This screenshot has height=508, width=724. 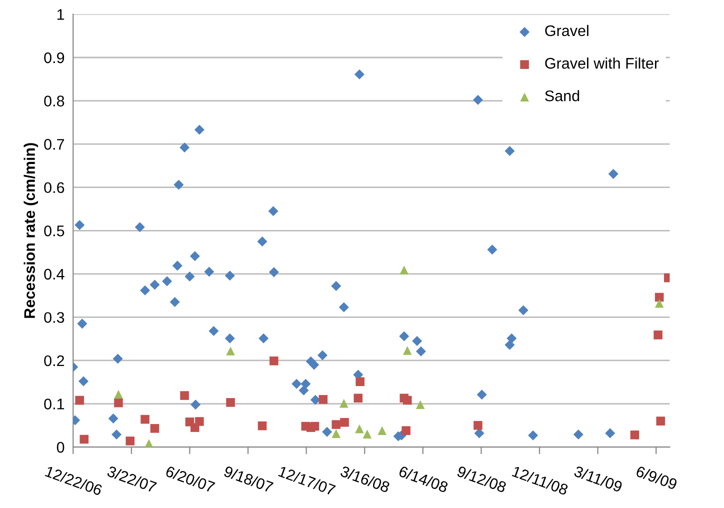 I want to click on x-tick-label: 6/14/08, so click(x=423, y=479).